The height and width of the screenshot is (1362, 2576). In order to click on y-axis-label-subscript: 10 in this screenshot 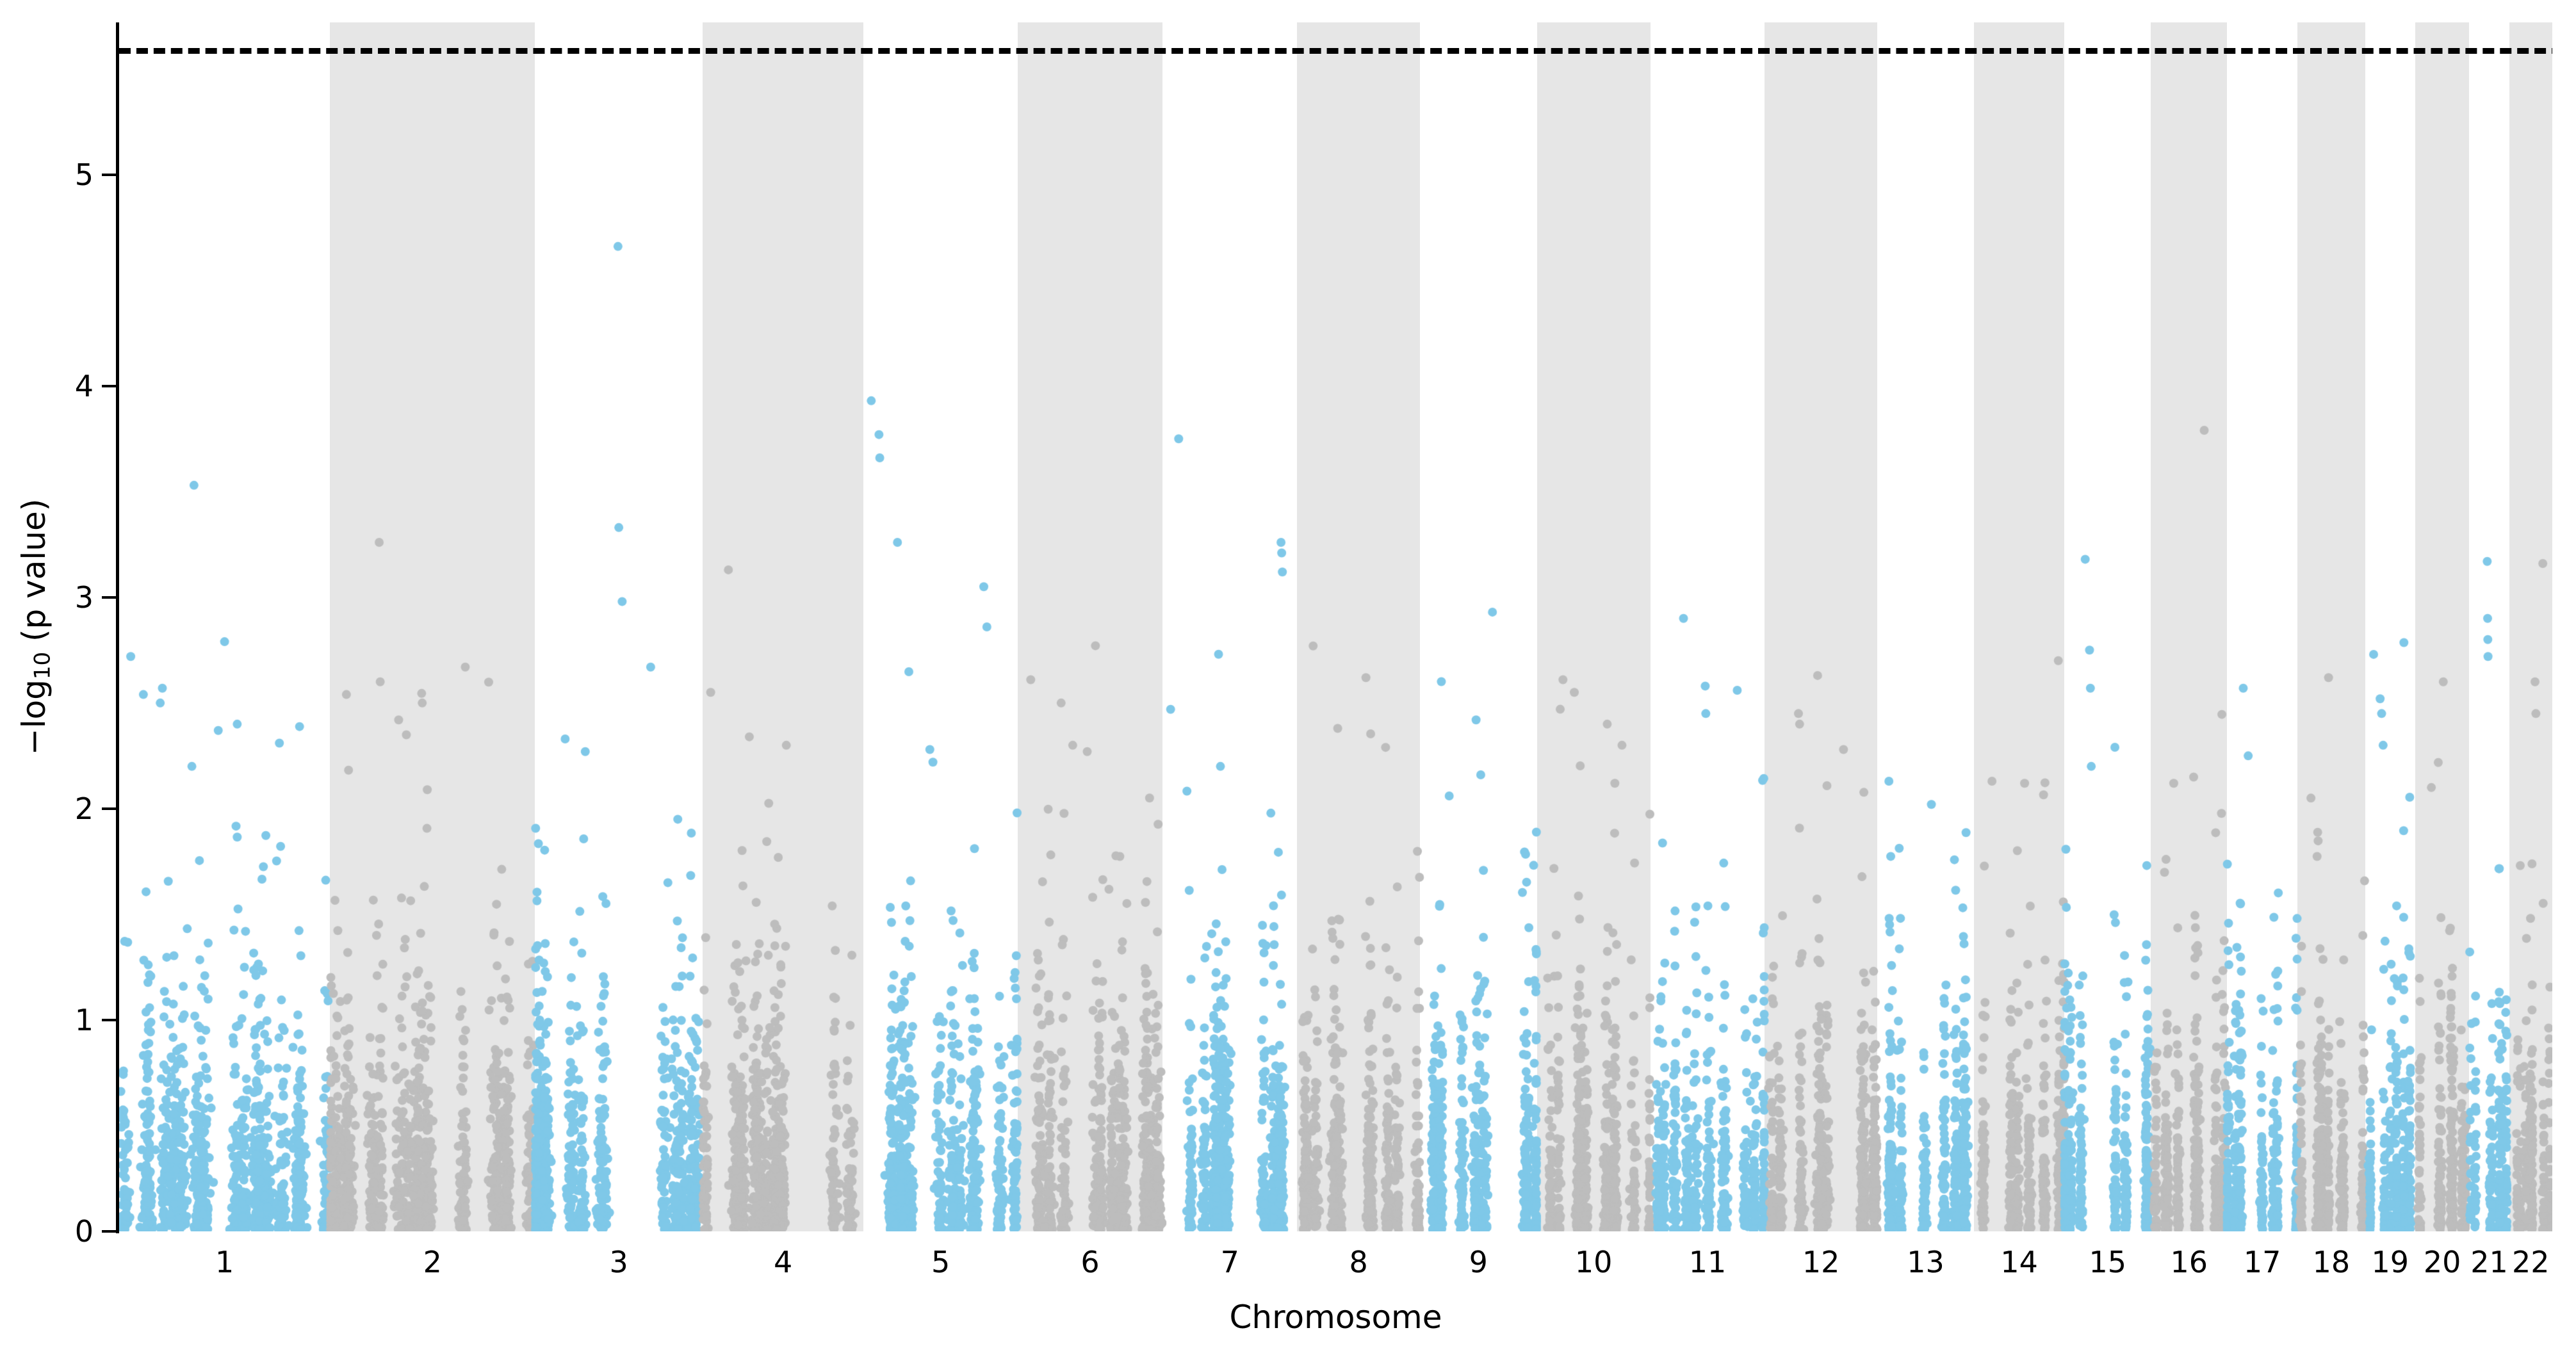, I will do `click(42, 665)`.